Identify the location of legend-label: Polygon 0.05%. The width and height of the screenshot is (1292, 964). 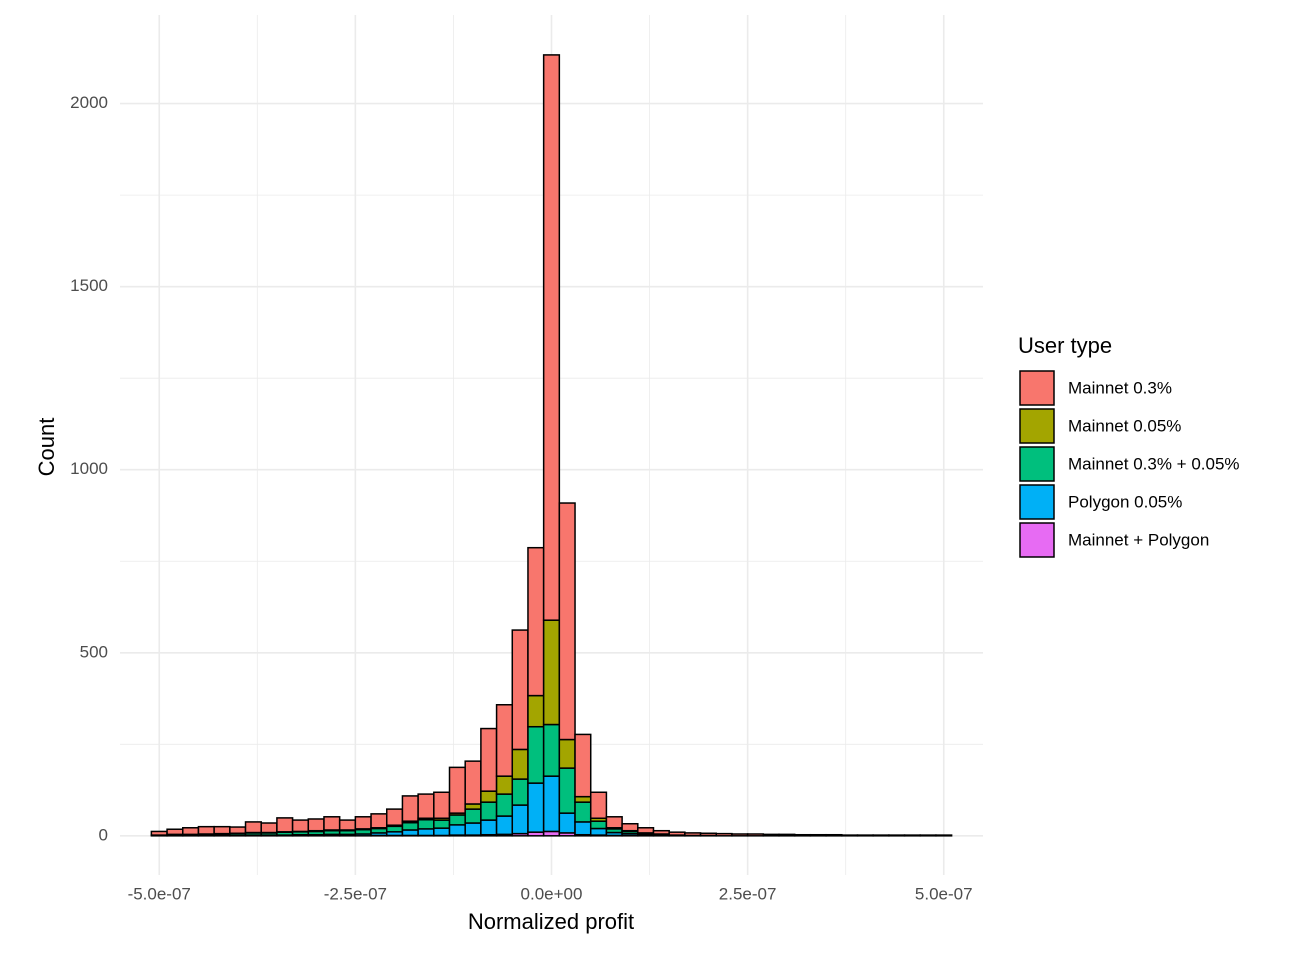
(1125, 501).